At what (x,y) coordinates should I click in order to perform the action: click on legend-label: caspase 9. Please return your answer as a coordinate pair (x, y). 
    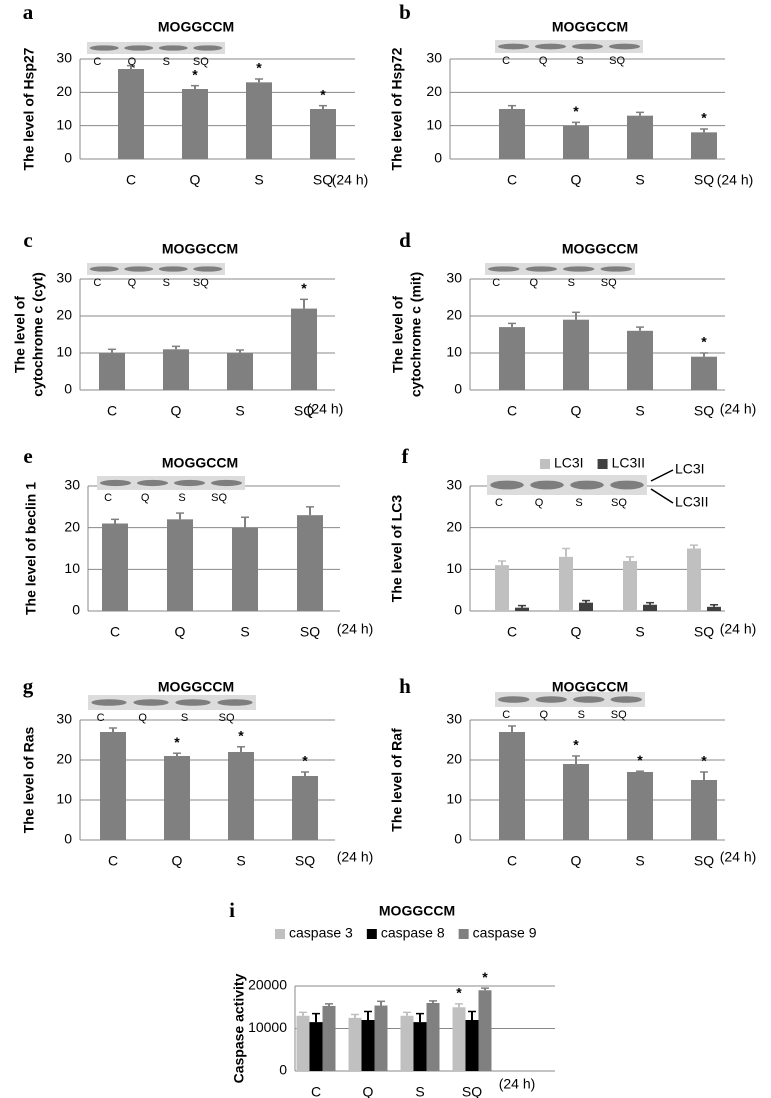
    Looking at the image, I should click on (505, 933).